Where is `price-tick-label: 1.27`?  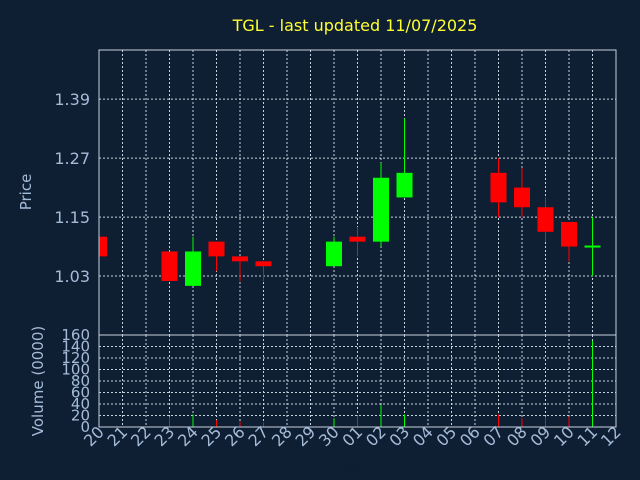
price-tick-label: 1.27 is located at coordinates (72, 158).